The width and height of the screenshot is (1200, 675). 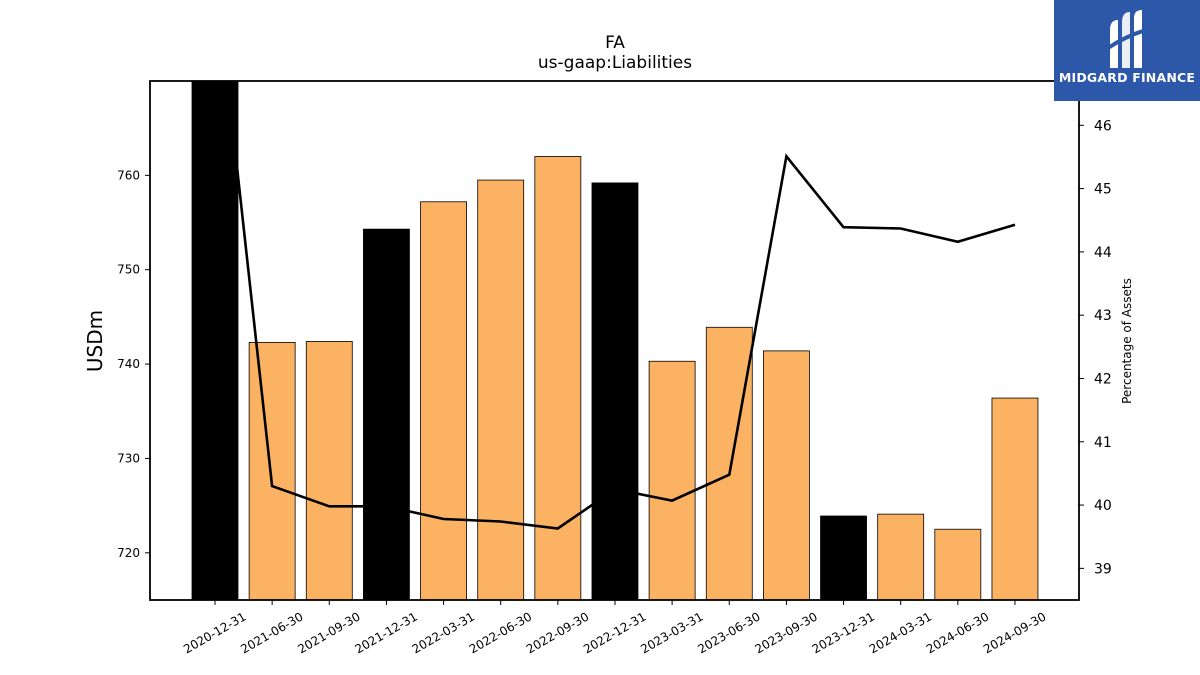 I want to click on x-tick-label: 2021-12-31, so click(x=386, y=632).